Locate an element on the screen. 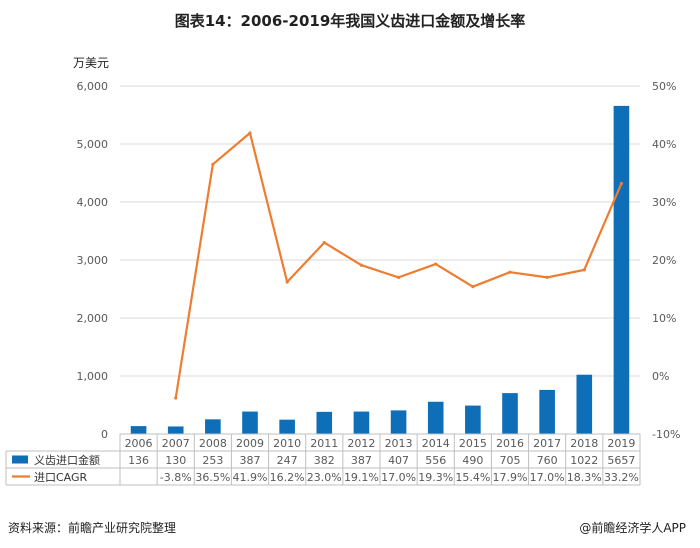 The width and height of the screenshot is (700, 548). legend-swatch-bar is located at coordinates (20, 459).